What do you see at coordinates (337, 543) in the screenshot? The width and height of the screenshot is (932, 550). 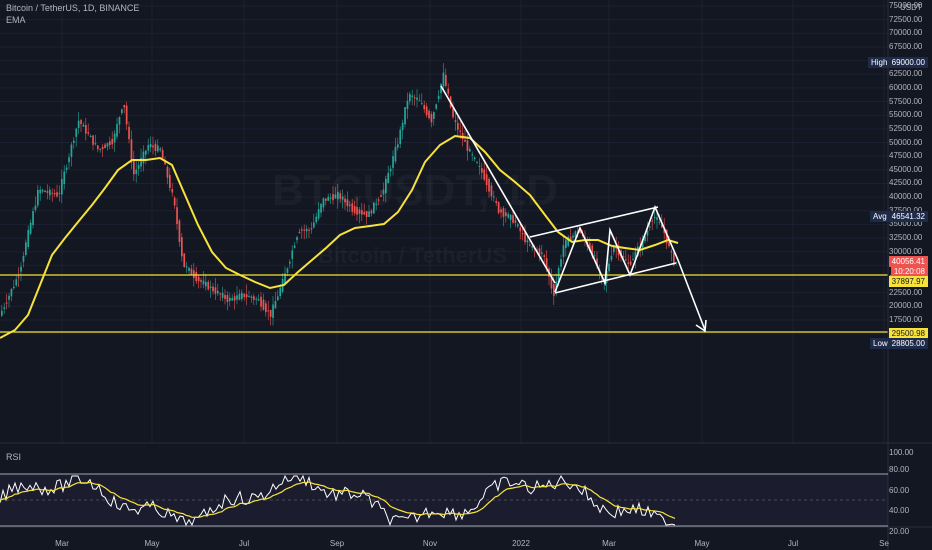 I see `time-axis-label: Sep` at bounding box center [337, 543].